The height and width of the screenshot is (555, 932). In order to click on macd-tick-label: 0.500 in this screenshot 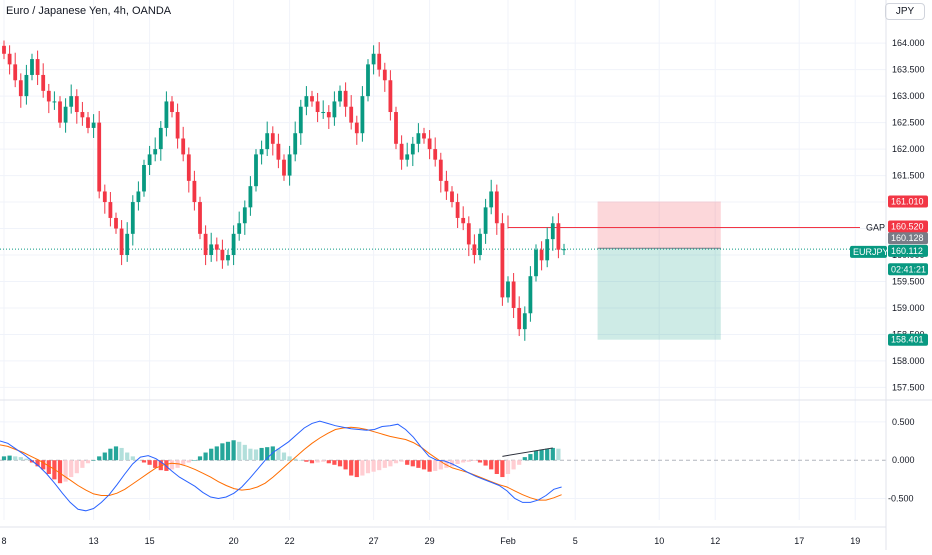, I will do `click(903, 422)`.